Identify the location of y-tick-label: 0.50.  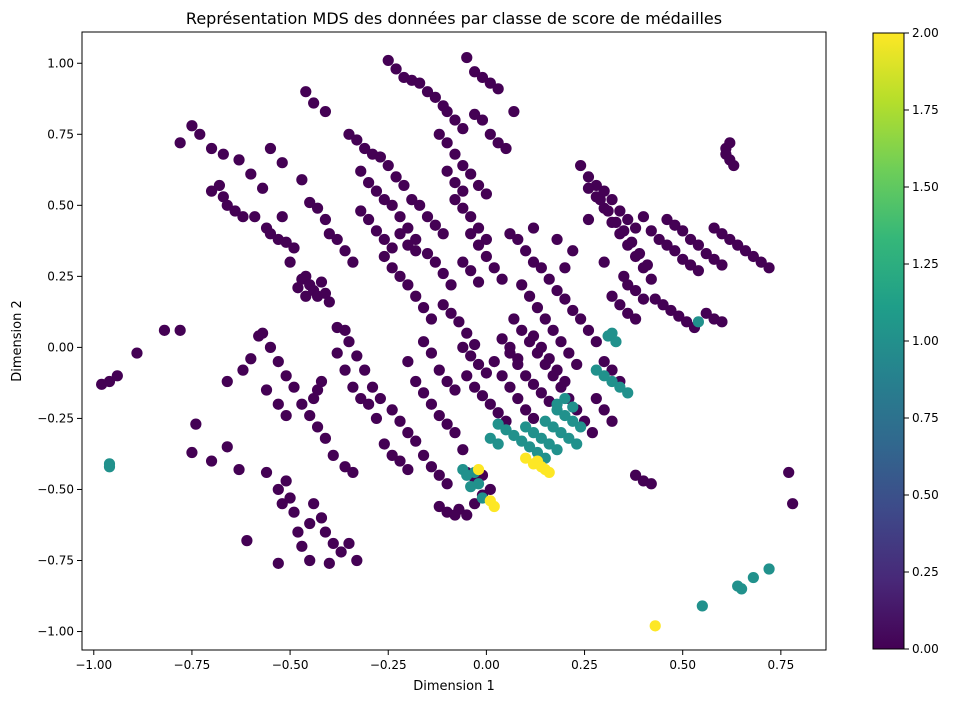
(60, 205).